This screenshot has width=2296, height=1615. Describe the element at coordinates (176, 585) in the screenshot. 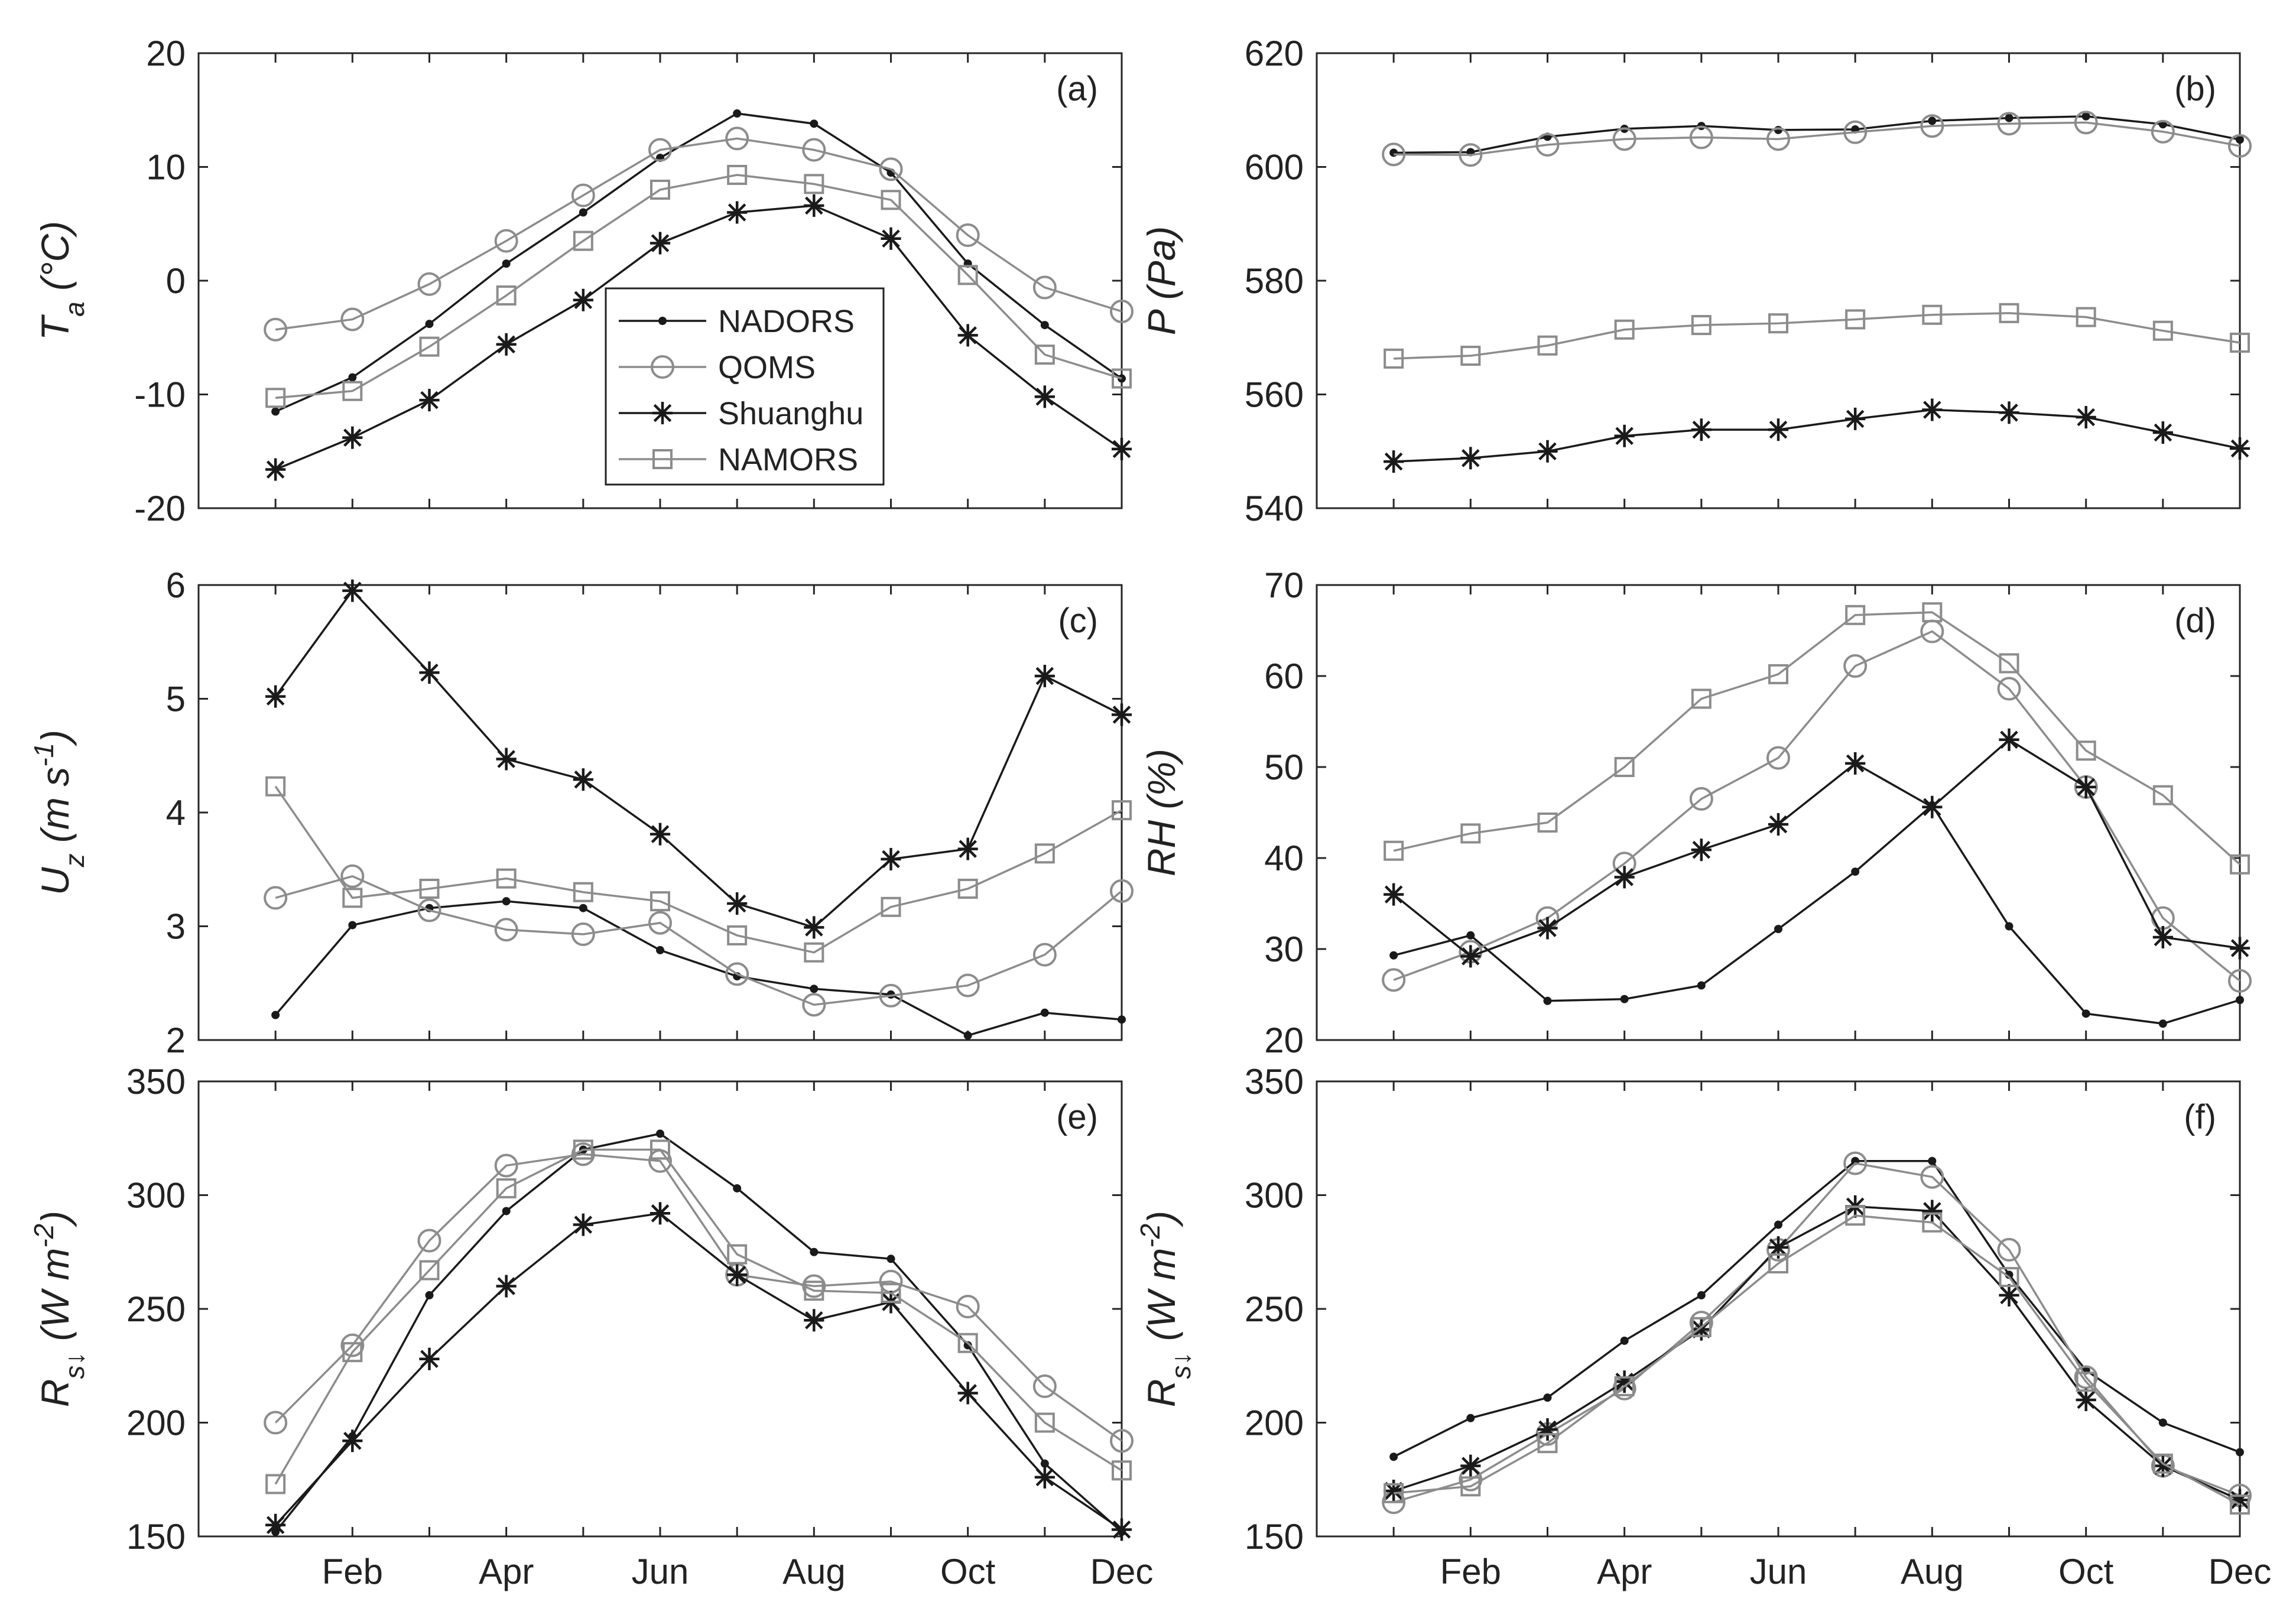

I see `y-tick-label: 6` at that location.